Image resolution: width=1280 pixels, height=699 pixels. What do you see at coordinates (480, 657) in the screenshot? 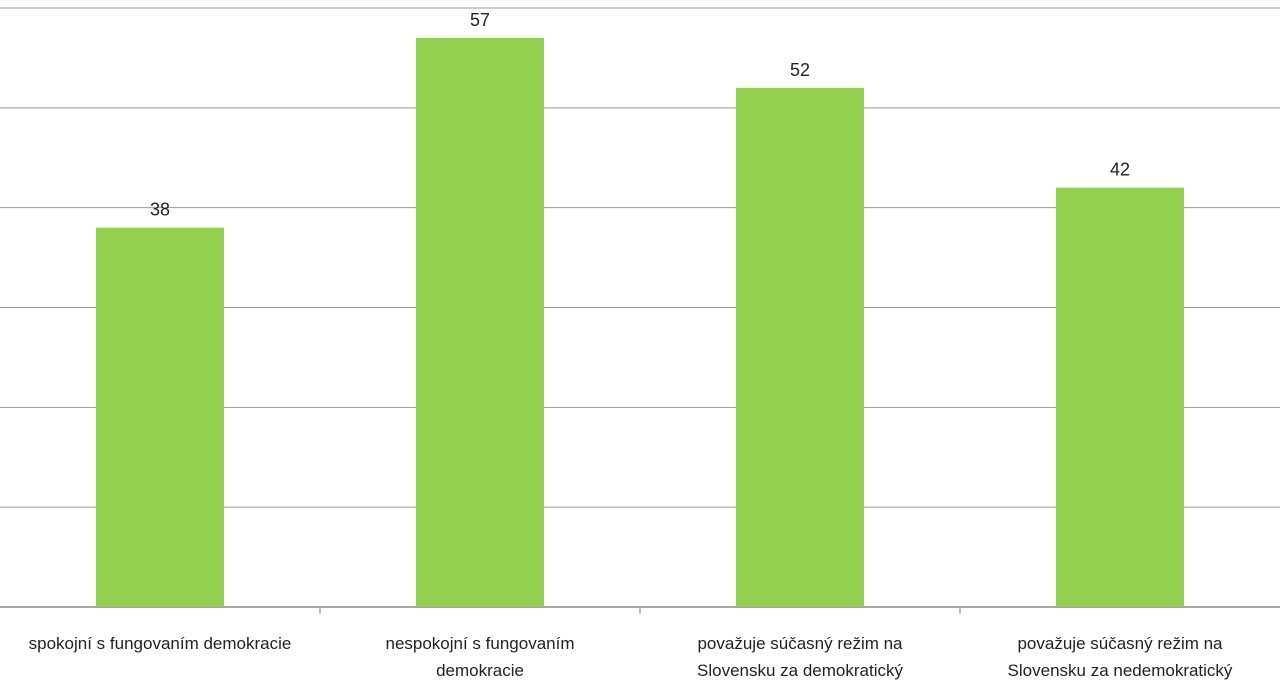
I see `x-tick-label: nespokojní s fungovaním demokracie` at bounding box center [480, 657].